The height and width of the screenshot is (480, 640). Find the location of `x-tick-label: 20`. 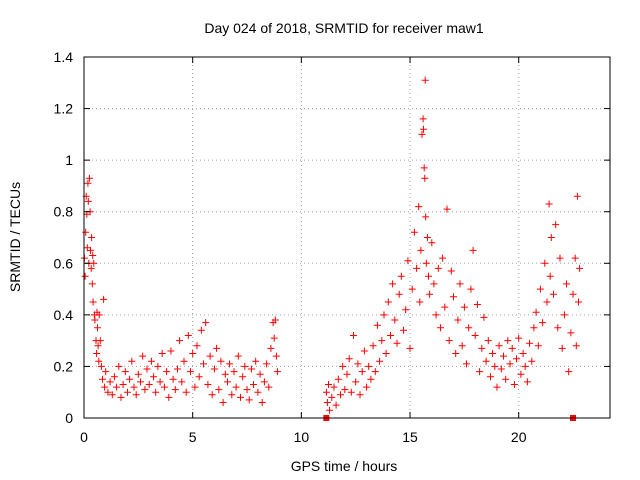

x-tick-label: 20 is located at coordinates (519, 437).